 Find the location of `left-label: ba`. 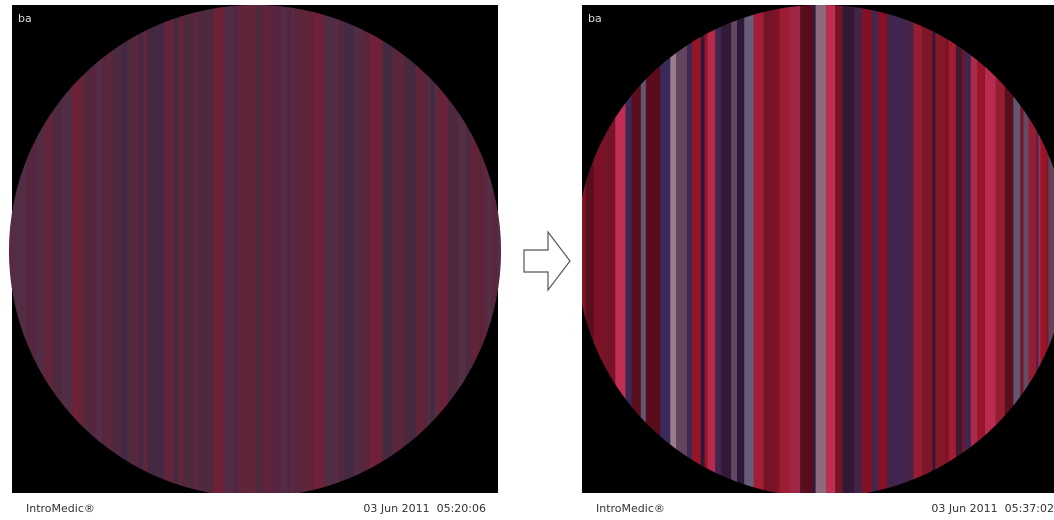

left-label: ba is located at coordinates (25, 18).